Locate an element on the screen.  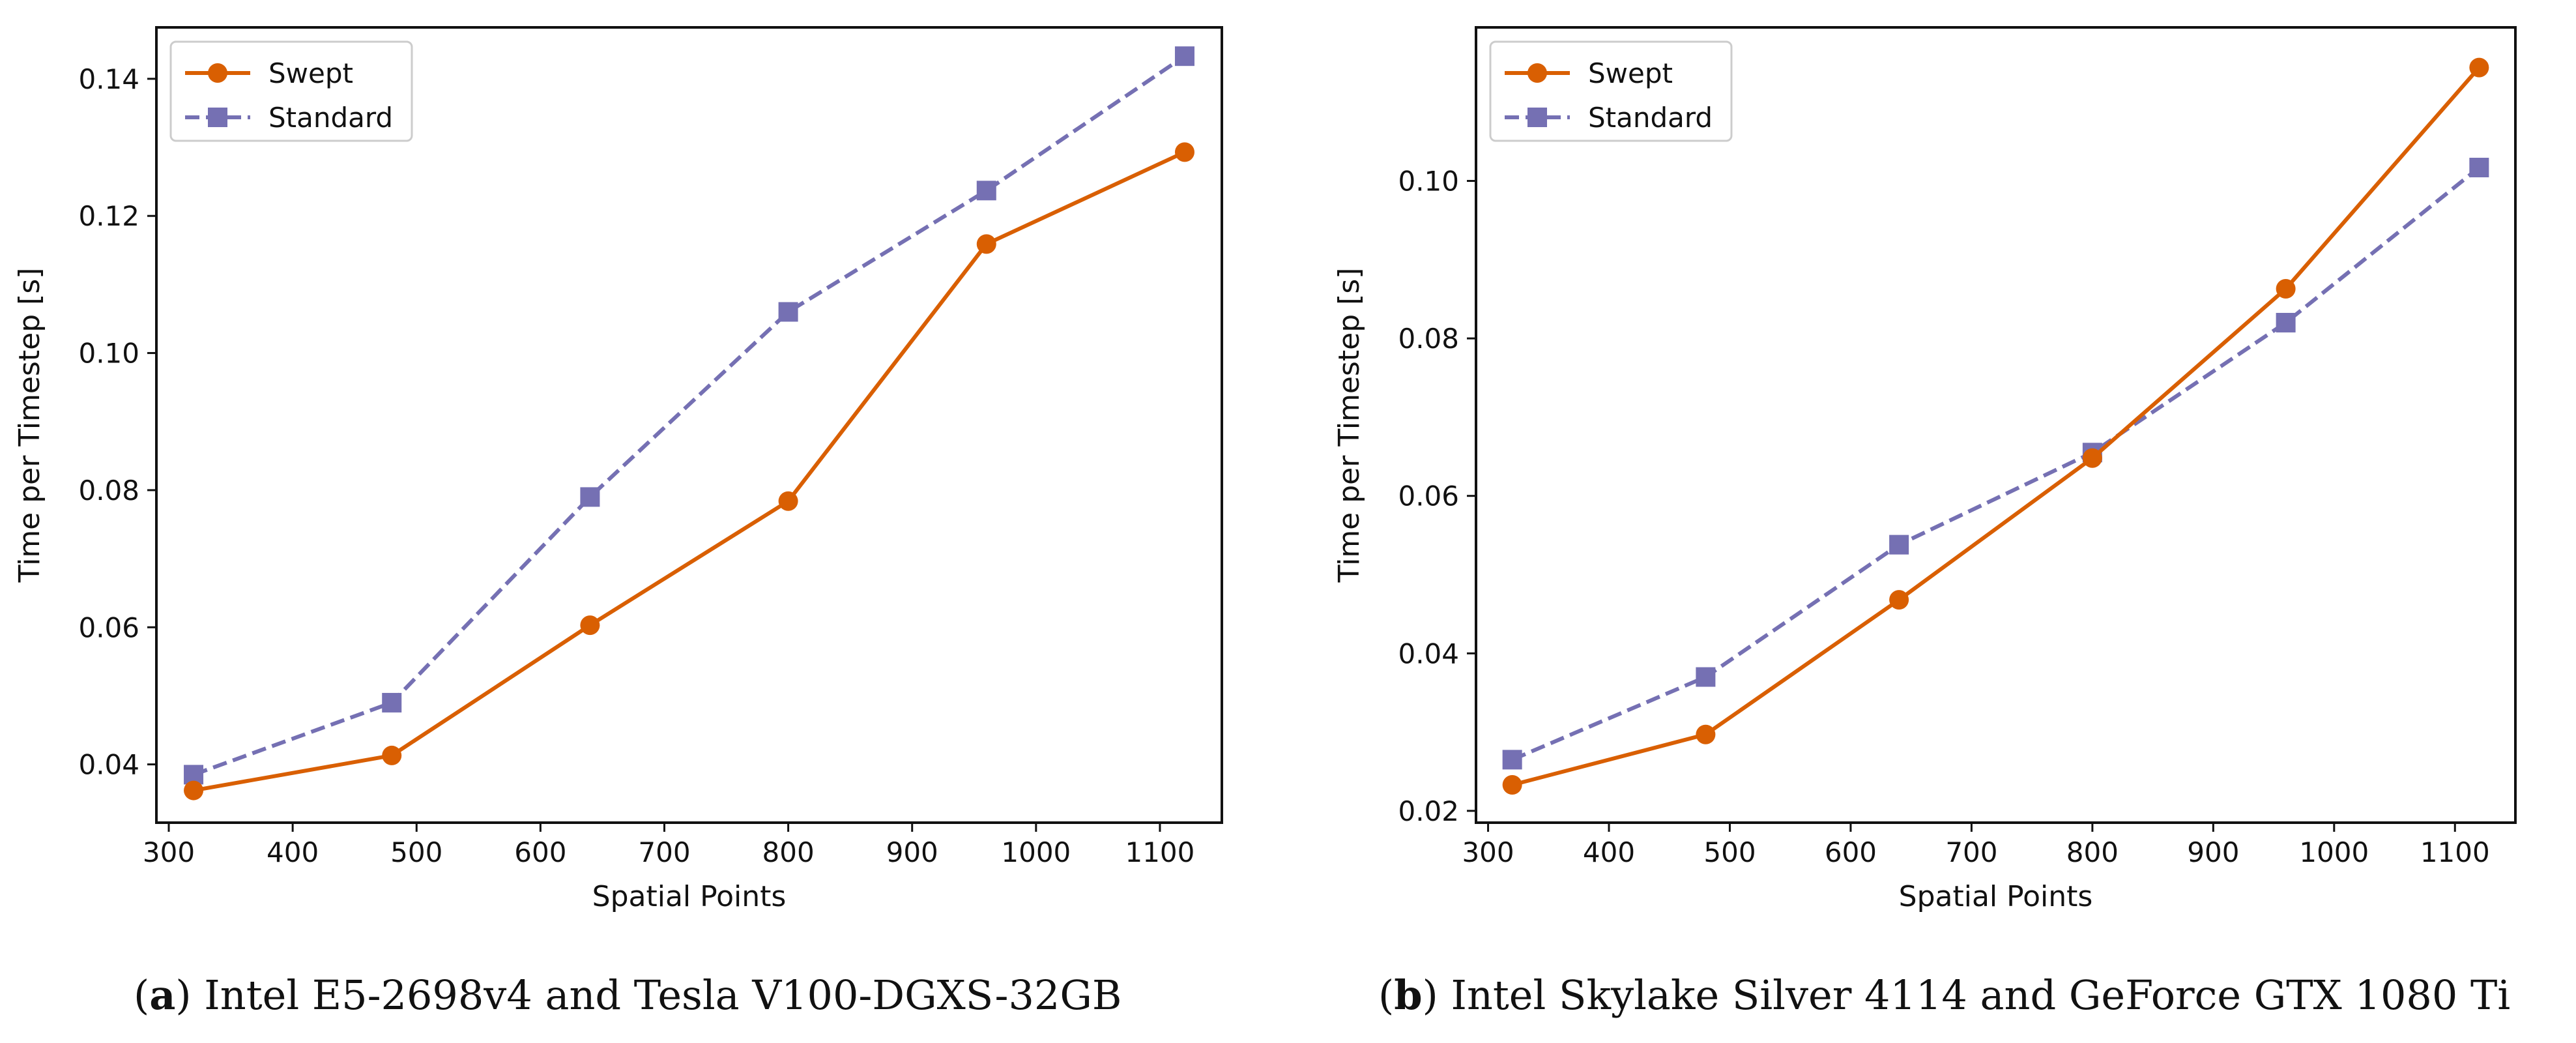
x-tick-label-b: 1000 is located at coordinates (2334, 852).